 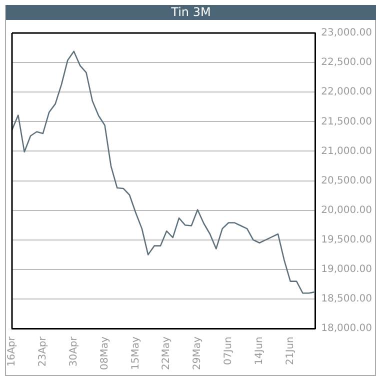 I want to click on x-tick-label: 30Apr, so click(x=74, y=351).